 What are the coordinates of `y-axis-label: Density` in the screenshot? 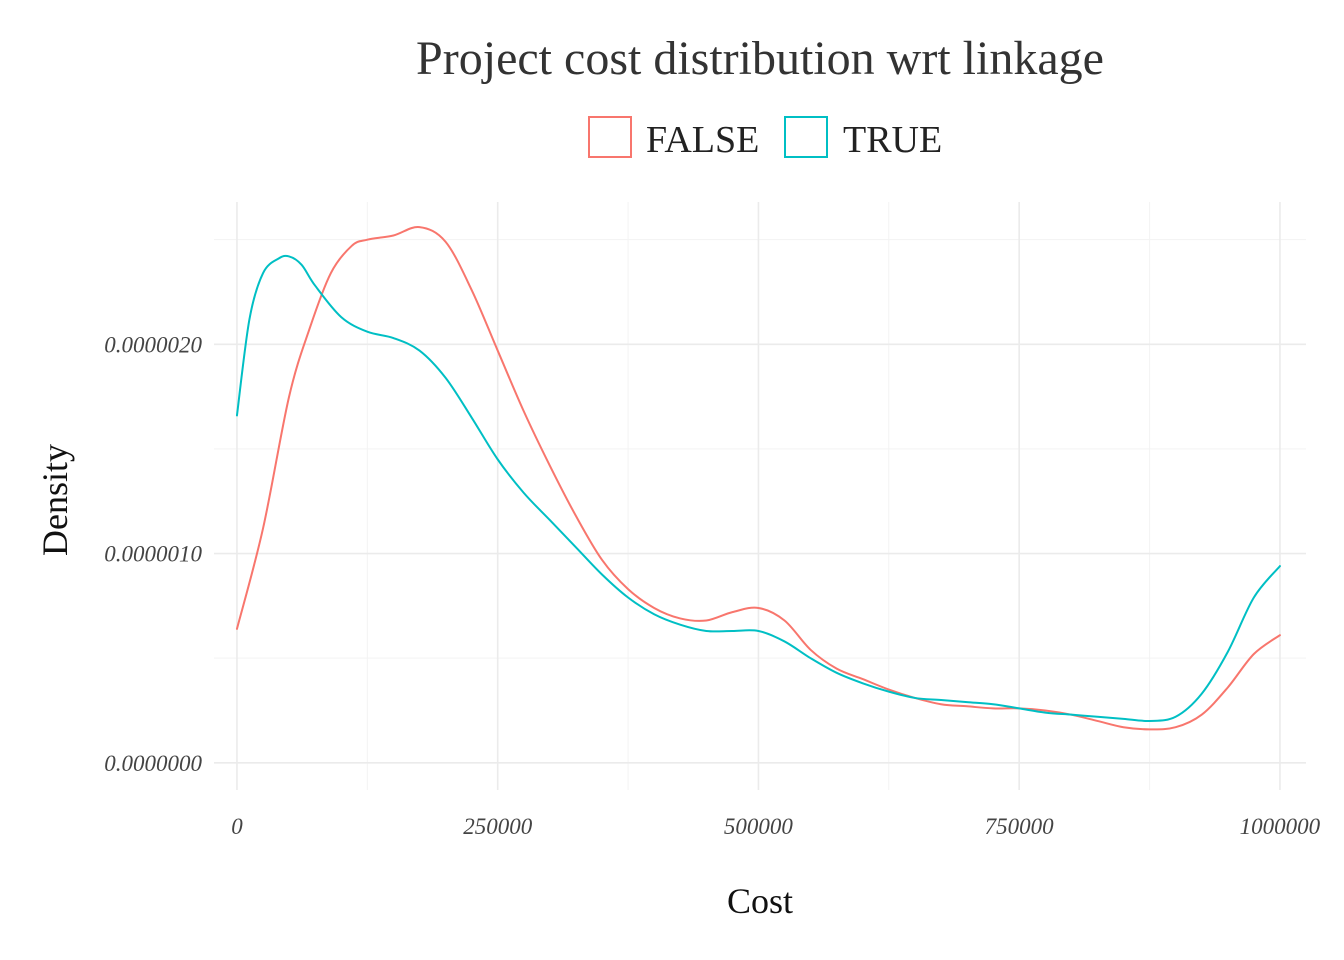 It's located at (55, 500).